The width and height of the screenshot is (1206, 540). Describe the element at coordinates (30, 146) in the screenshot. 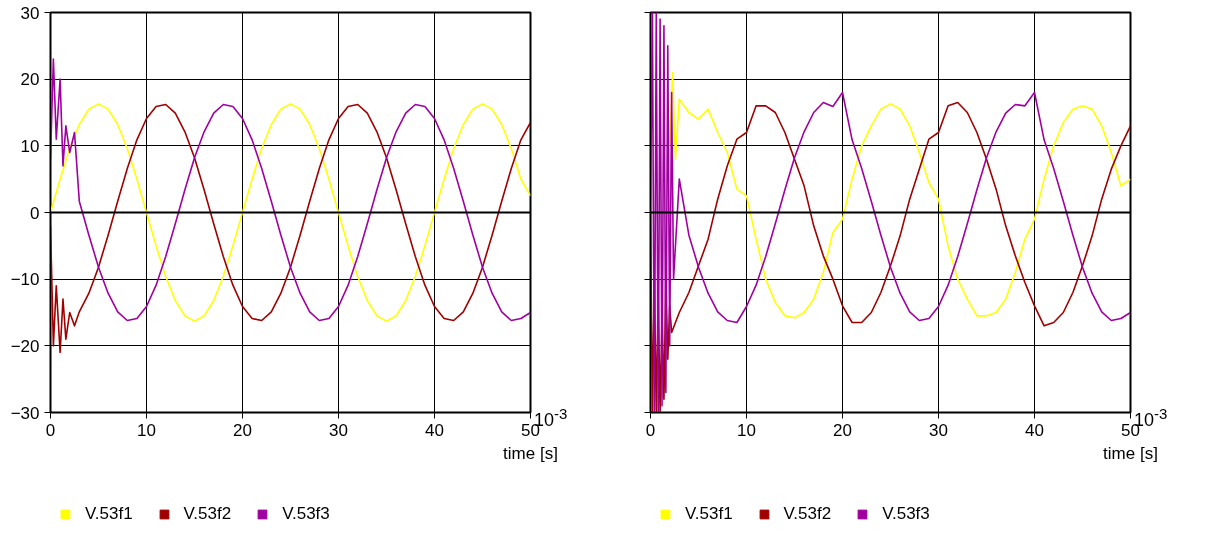

I see `y-tick-label: 10` at that location.